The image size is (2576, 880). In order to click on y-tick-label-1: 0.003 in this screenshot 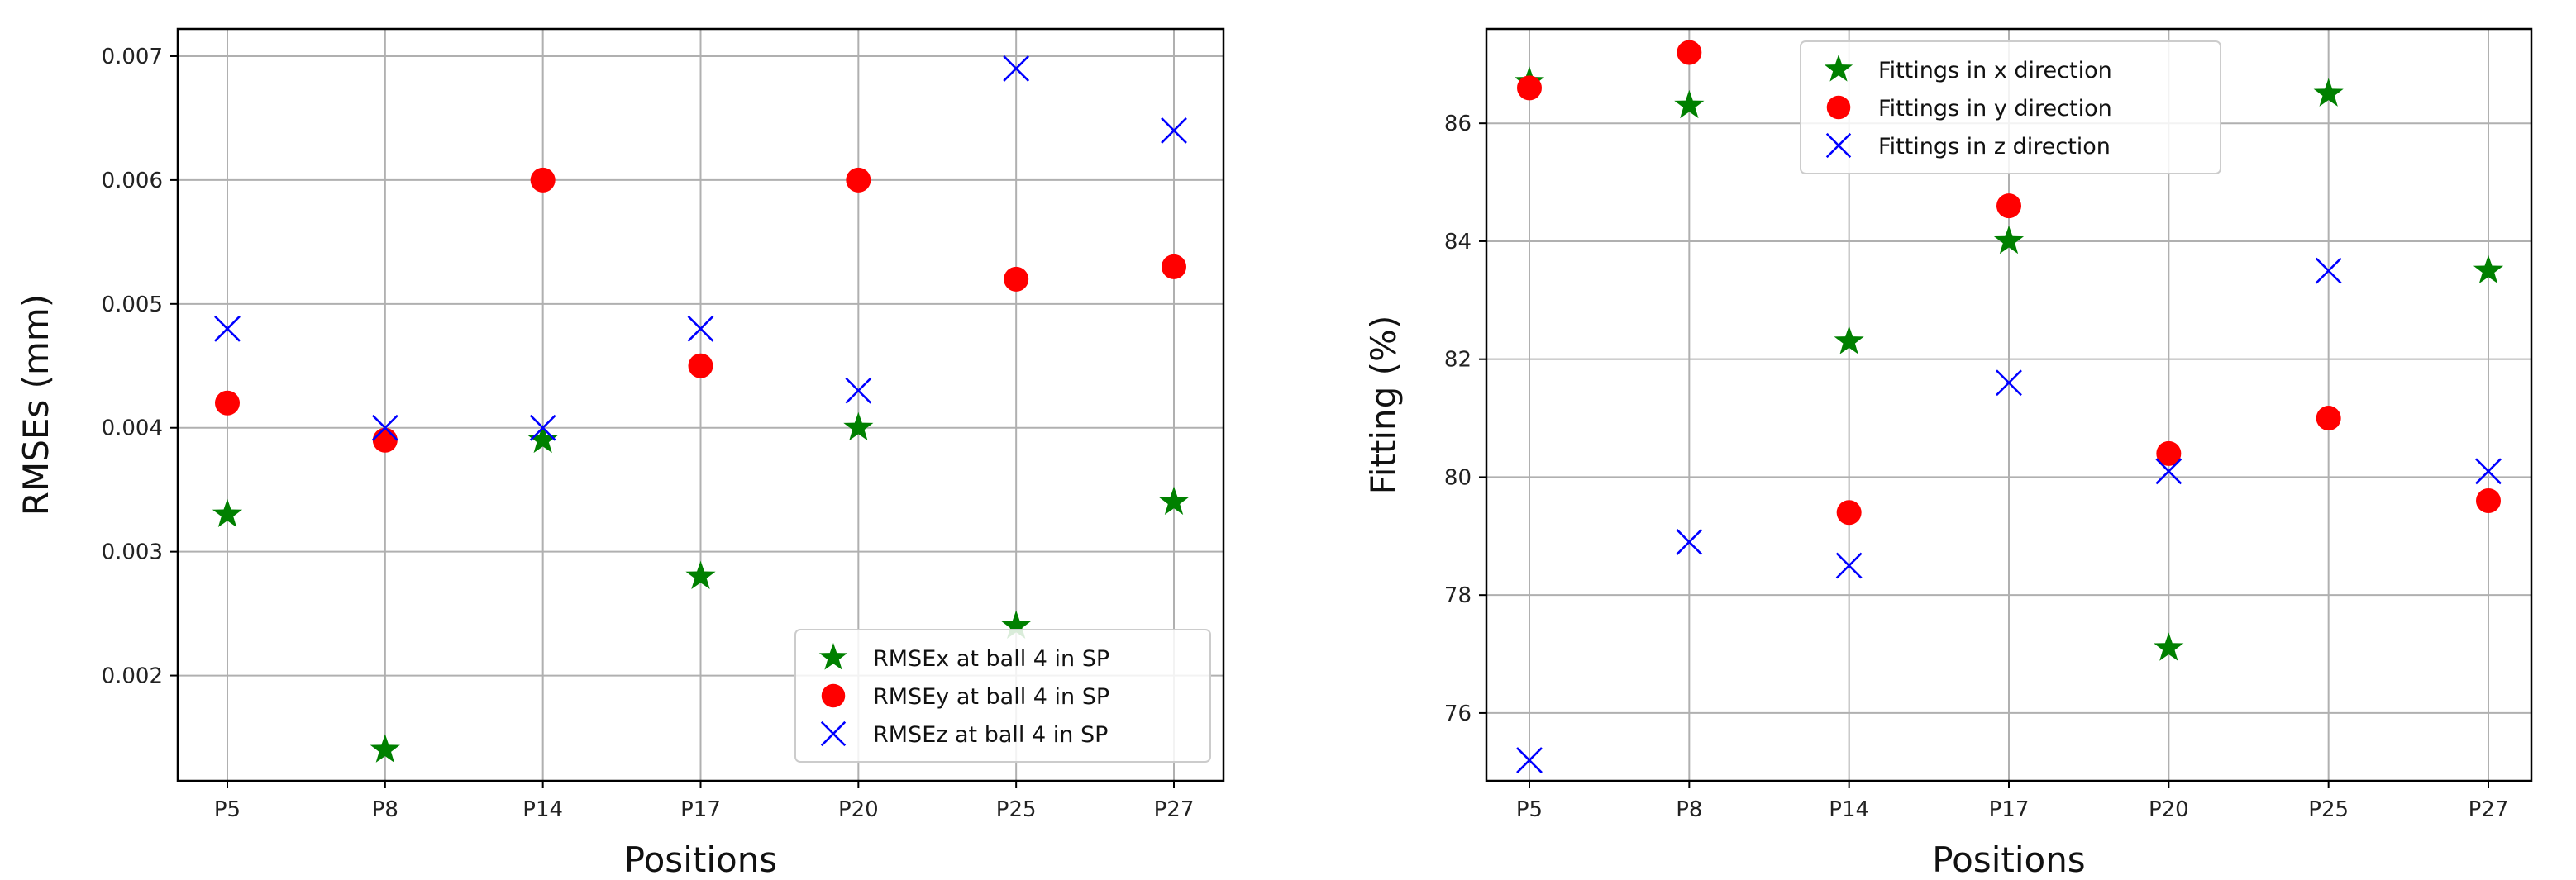, I will do `click(132, 552)`.